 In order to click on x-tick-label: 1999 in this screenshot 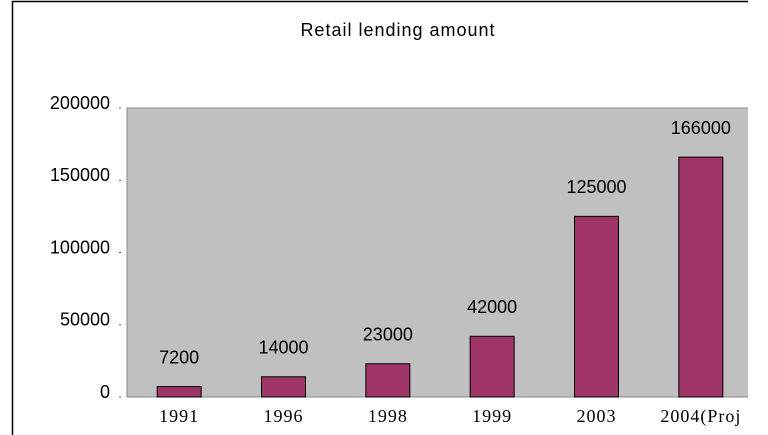, I will do `click(492, 416)`.